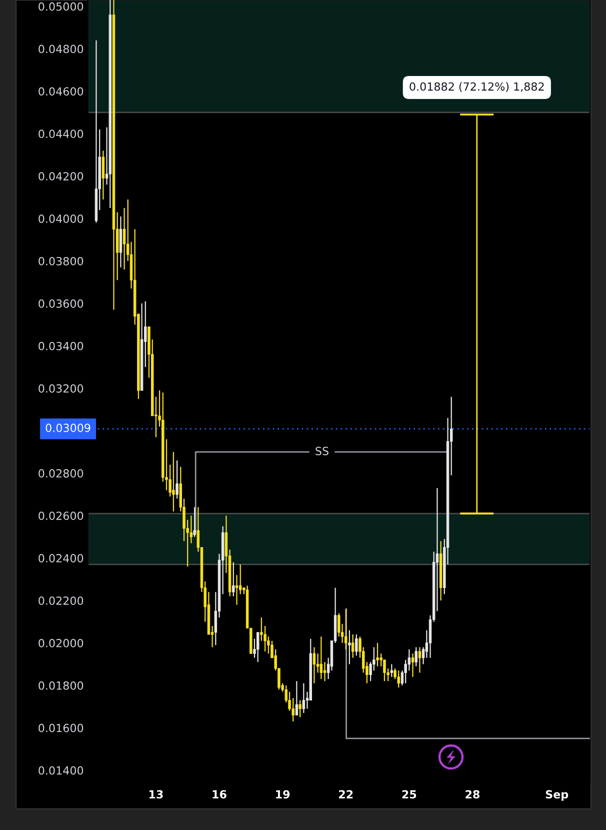  I want to click on y-tick-label: 0.02600, so click(61, 516).